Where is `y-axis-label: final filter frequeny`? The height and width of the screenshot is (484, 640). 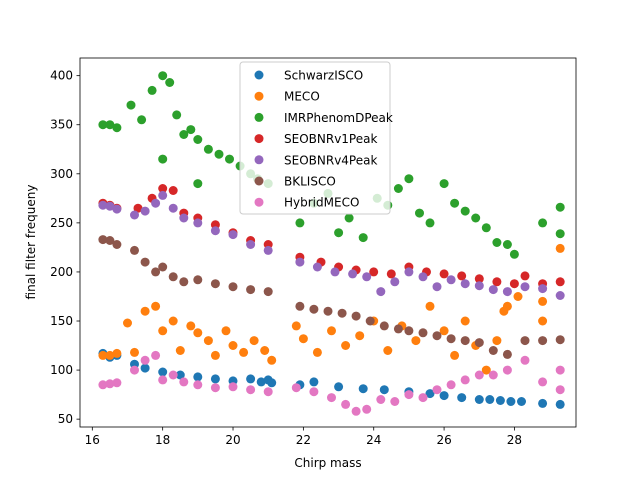 y-axis-label: final filter frequeny is located at coordinates (31, 242).